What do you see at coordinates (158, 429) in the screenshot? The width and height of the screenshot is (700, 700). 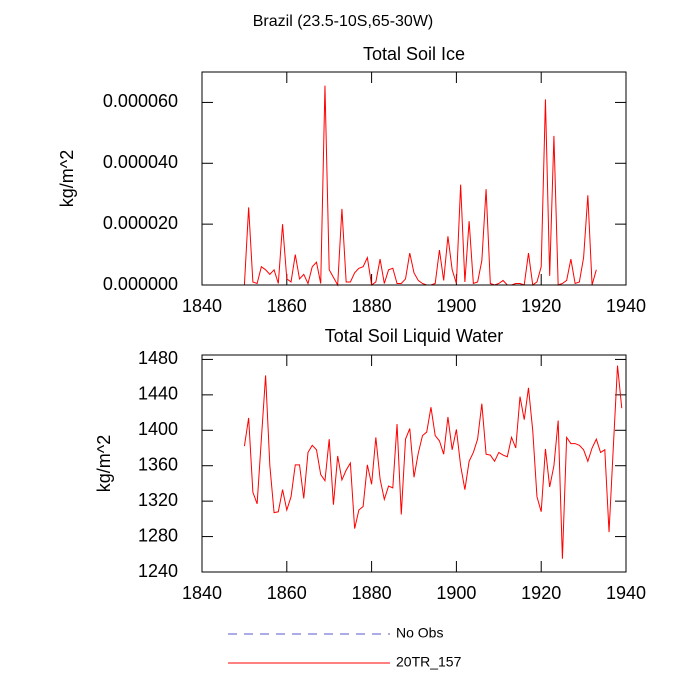 I see `y-tick-label: 1400` at bounding box center [158, 429].